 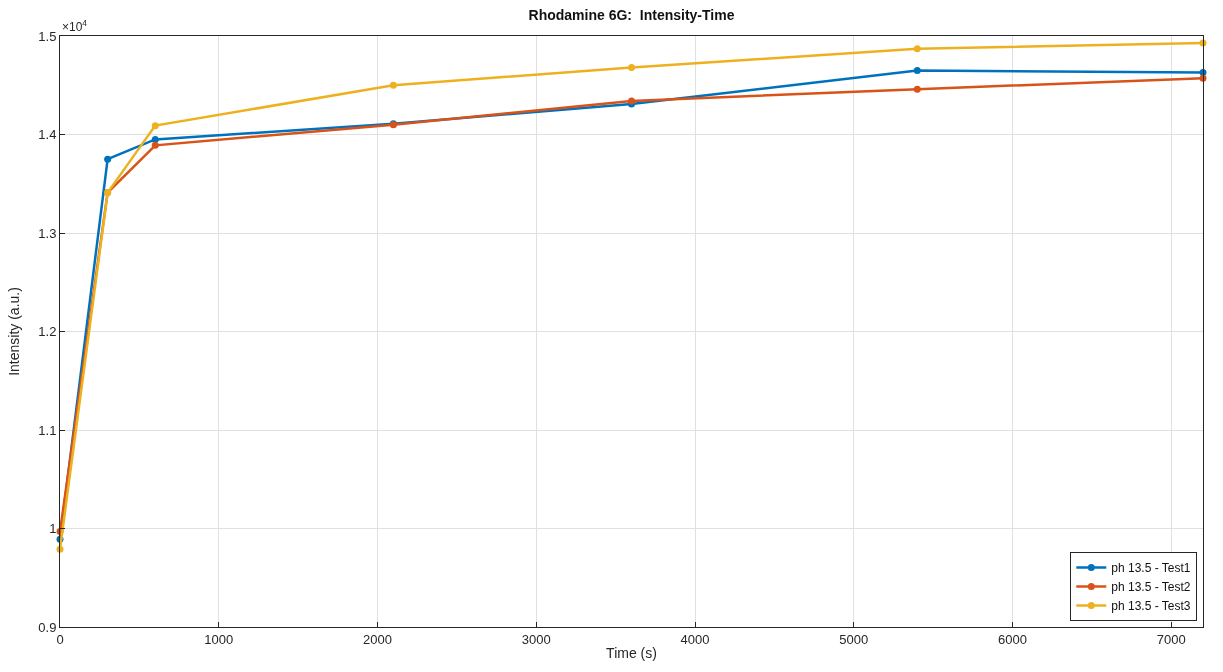 I want to click on y-tick-label: 1.5, so click(x=47, y=36).